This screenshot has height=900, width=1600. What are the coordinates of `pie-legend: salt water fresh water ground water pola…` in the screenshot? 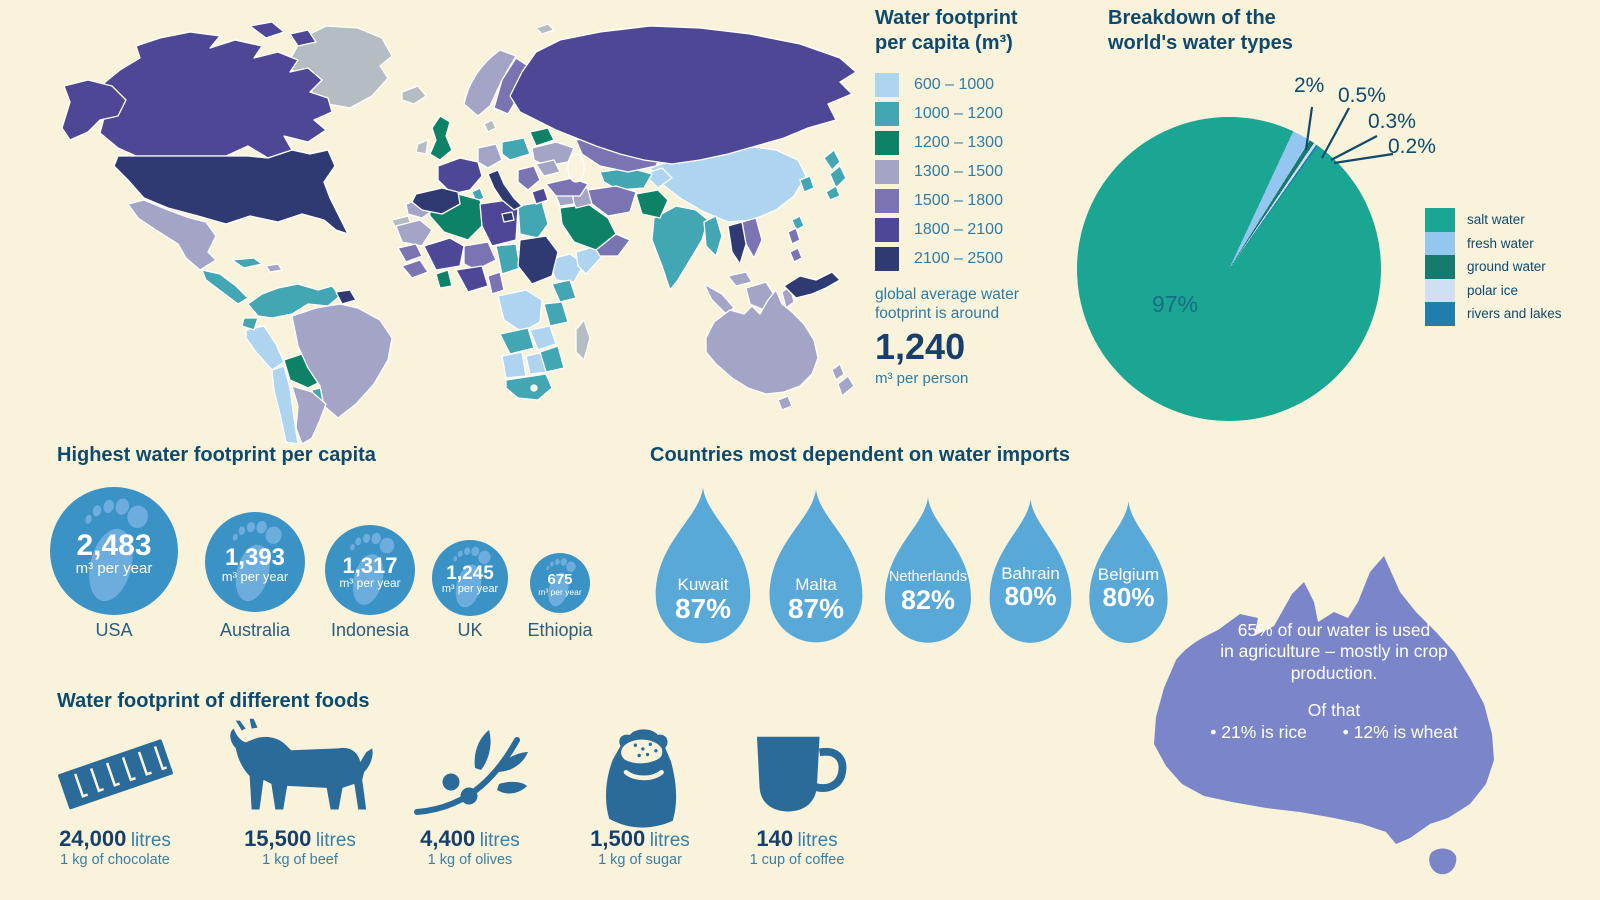 It's located at (1493, 267).